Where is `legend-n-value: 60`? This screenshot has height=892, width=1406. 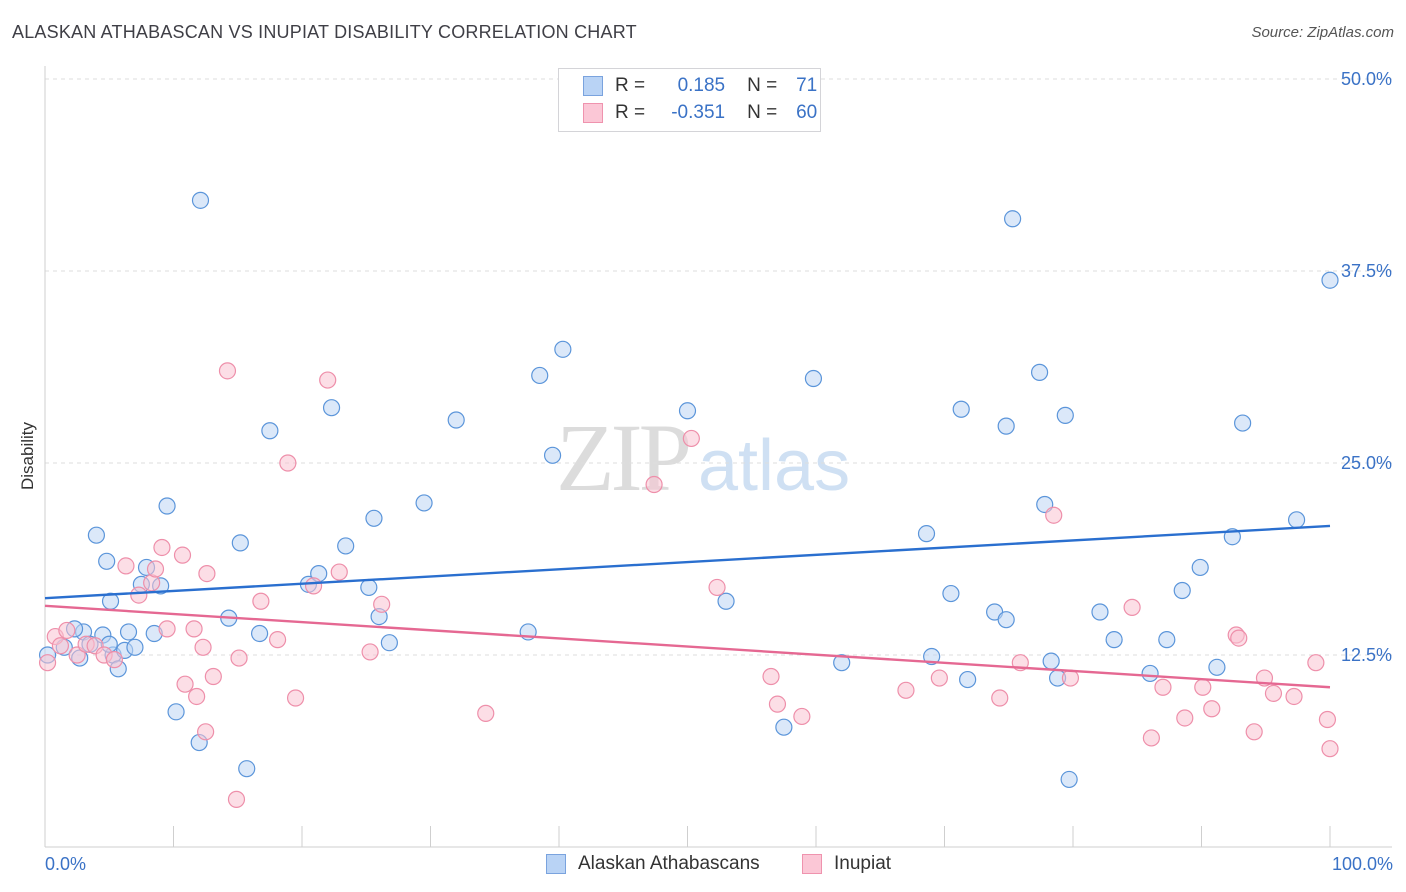 legend-n-value: 60 is located at coordinates (807, 112).